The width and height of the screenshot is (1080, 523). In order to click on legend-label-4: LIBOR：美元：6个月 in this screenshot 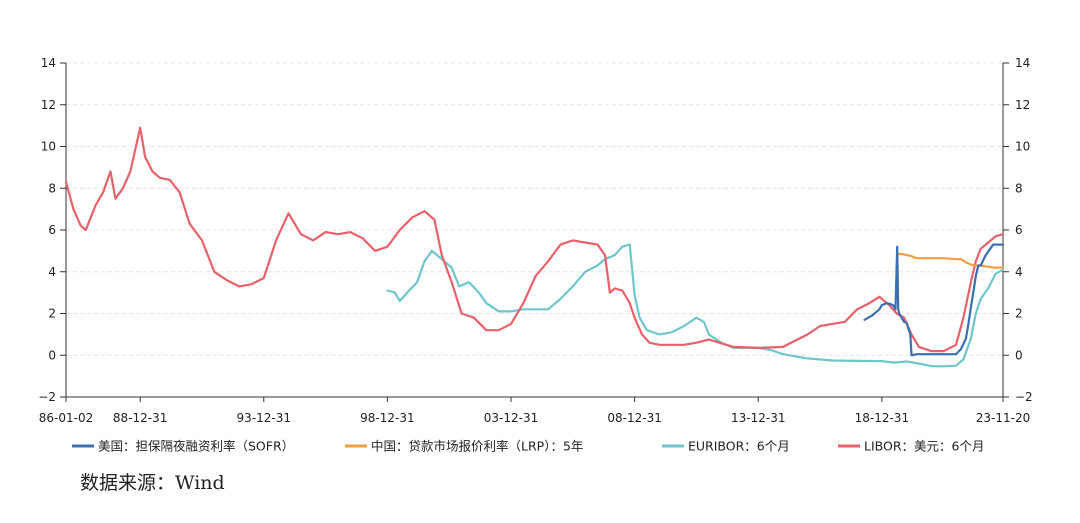, I will do `click(924, 446)`.